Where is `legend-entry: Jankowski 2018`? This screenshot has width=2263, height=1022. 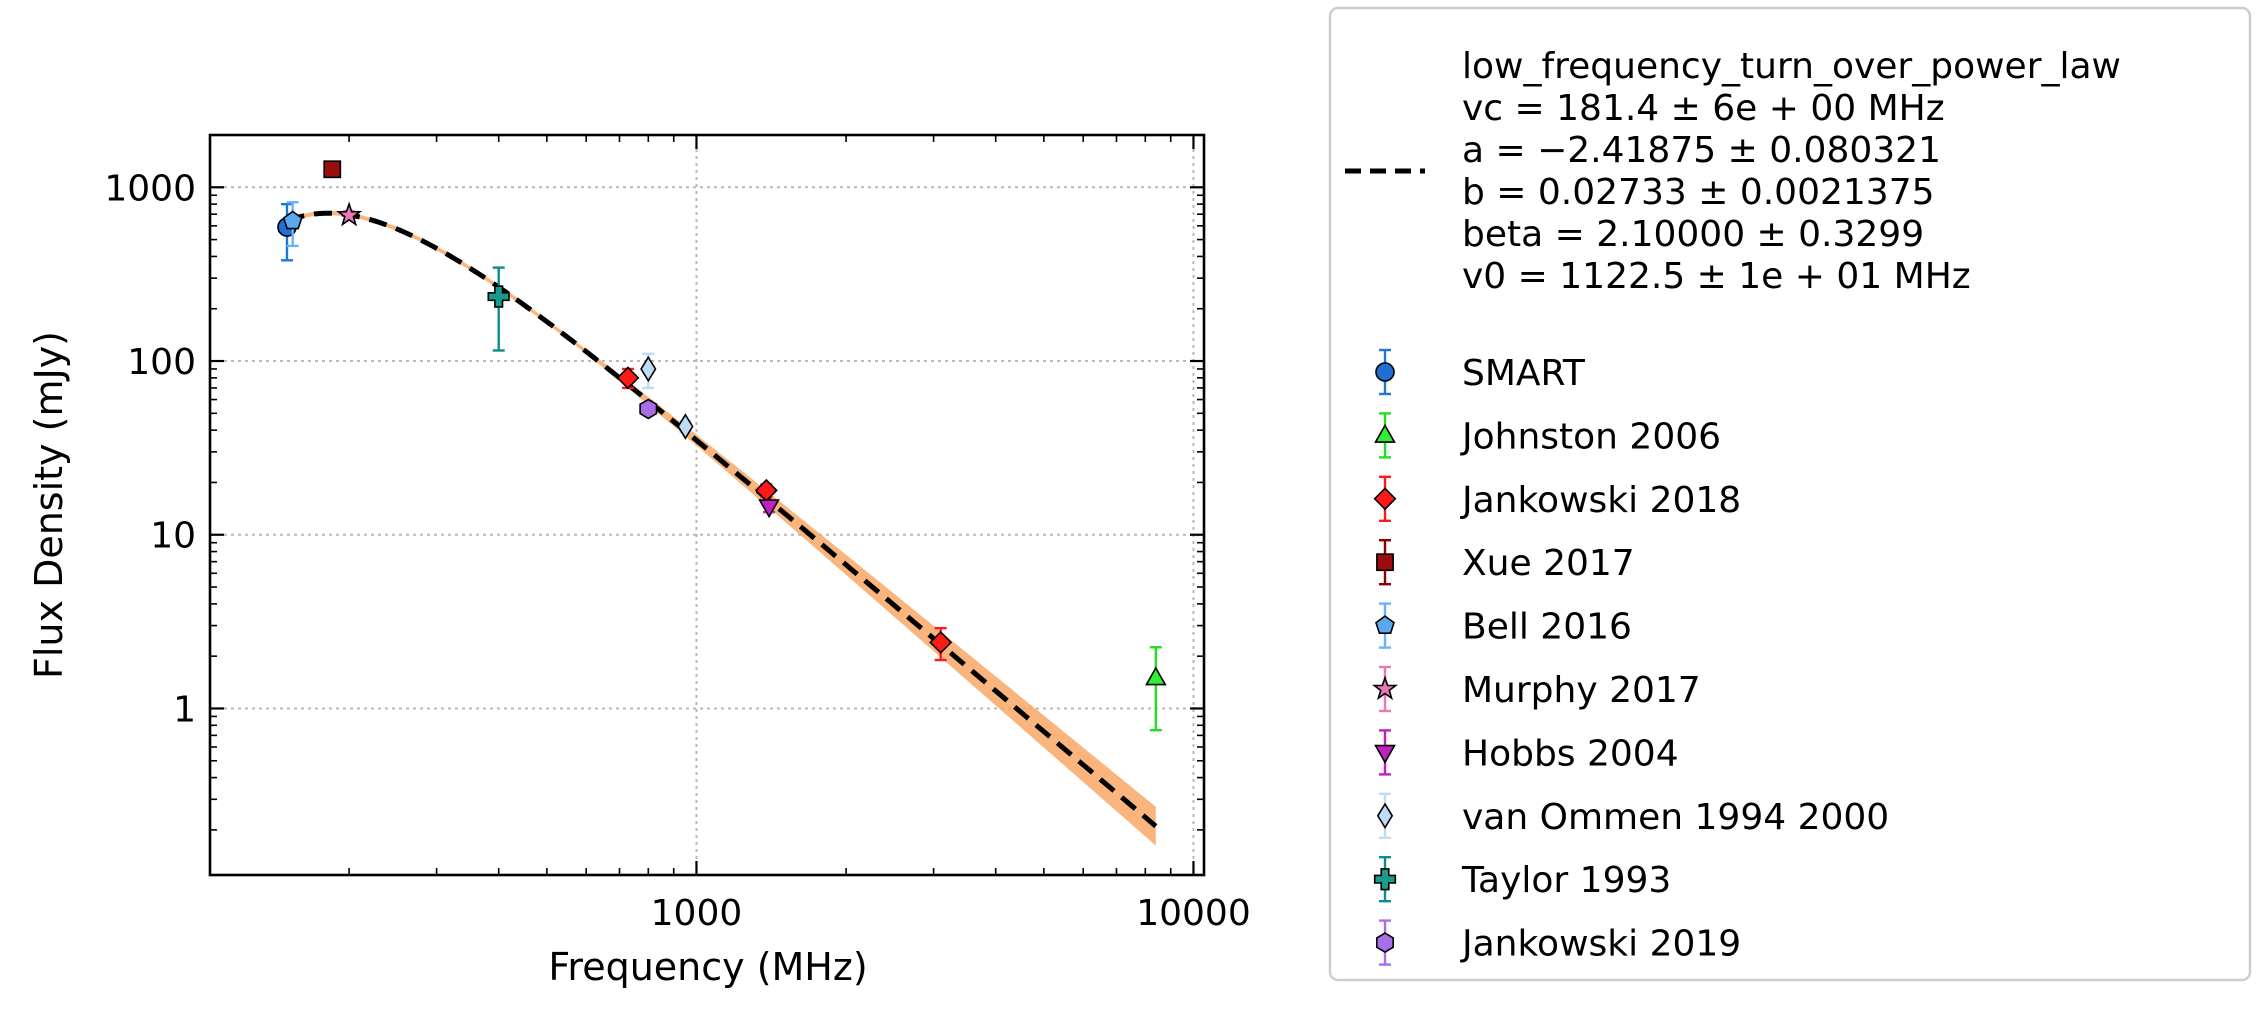
legend-entry: Jankowski 2018 is located at coordinates (1557, 498).